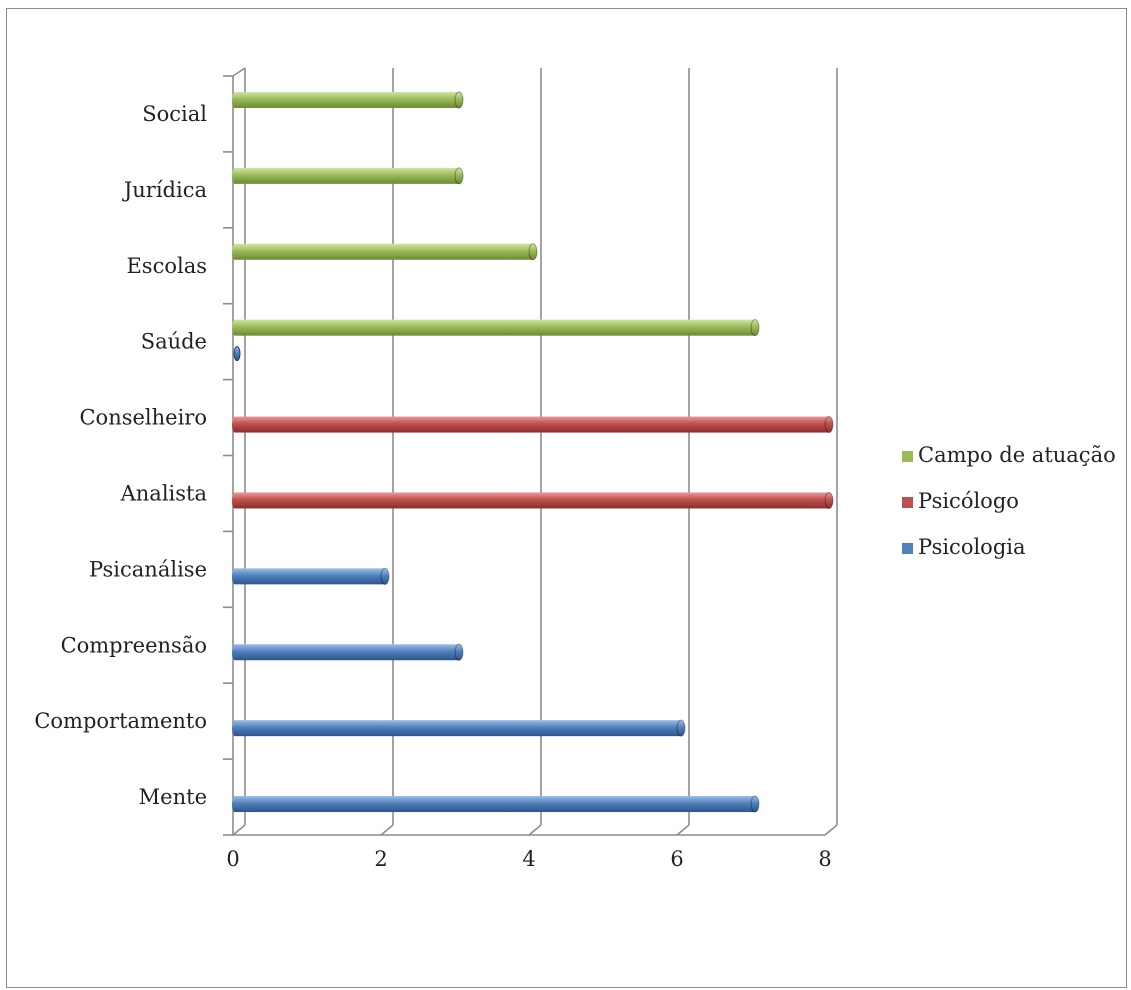 The height and width of the screenshot is (990, 1131). What do you see at coordinates (824, 859) in the screenshot?
I see `x-tick-label: 8` at bounding box center [824, 859].